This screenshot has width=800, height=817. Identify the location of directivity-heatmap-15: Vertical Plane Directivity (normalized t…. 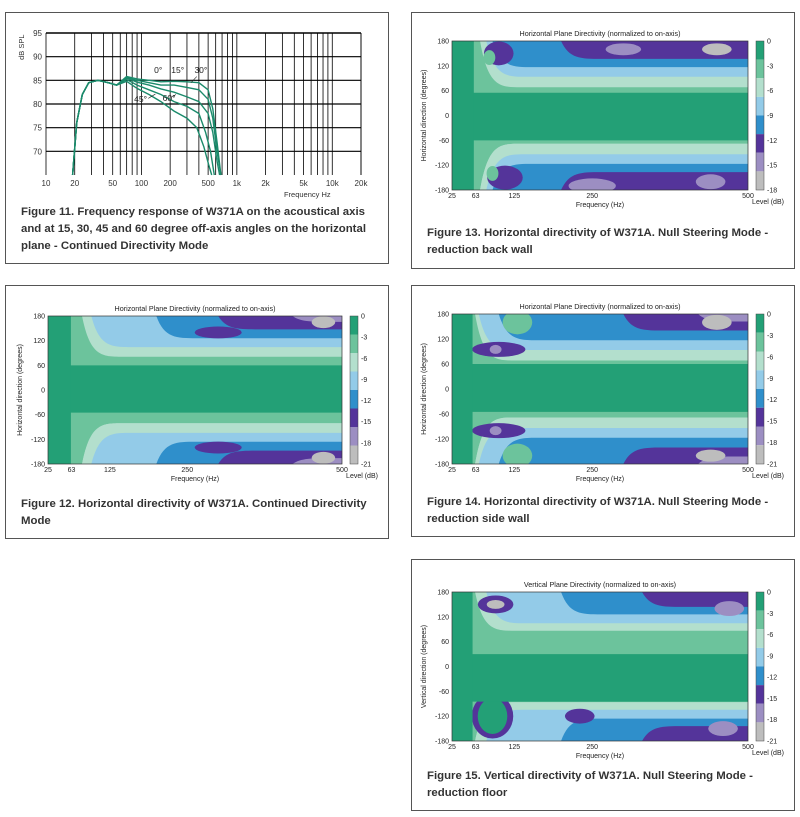
(602, 670).